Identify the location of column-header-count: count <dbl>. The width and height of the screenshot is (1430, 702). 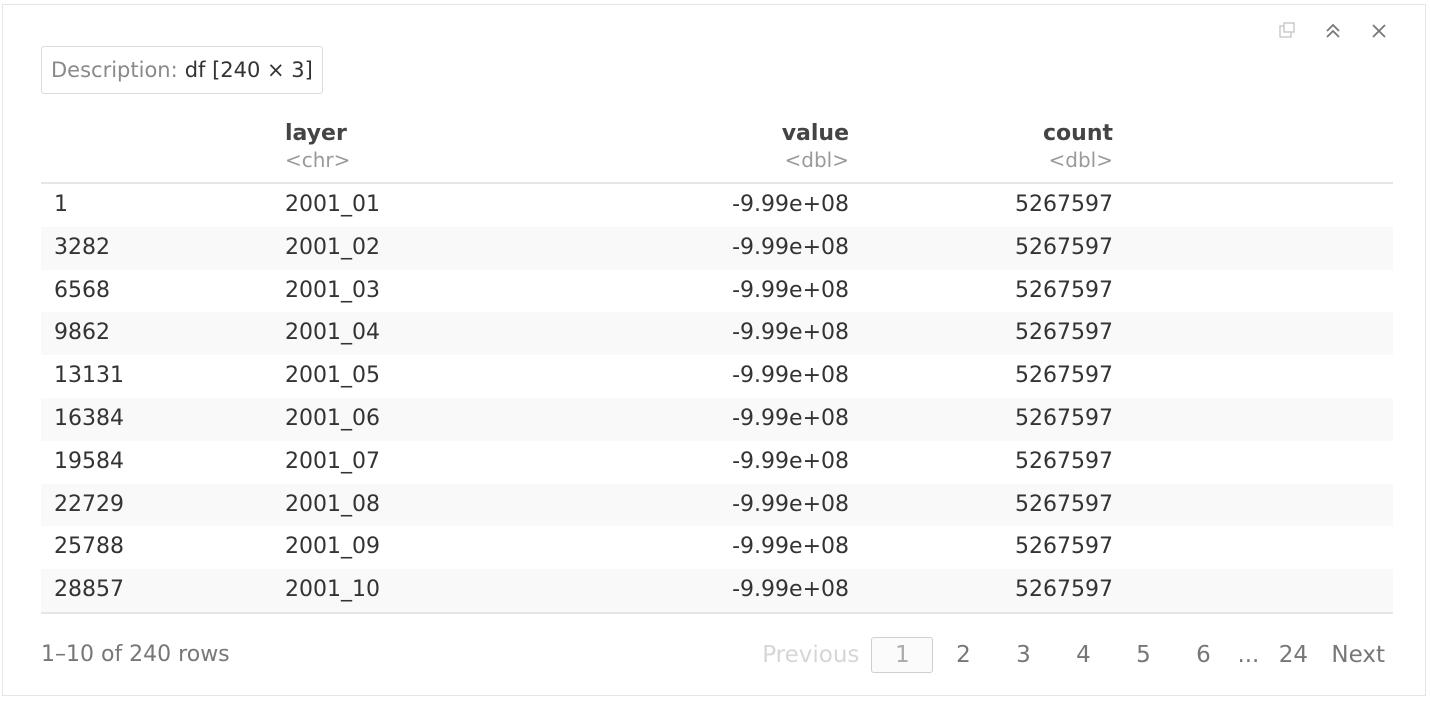
(1078, 147).